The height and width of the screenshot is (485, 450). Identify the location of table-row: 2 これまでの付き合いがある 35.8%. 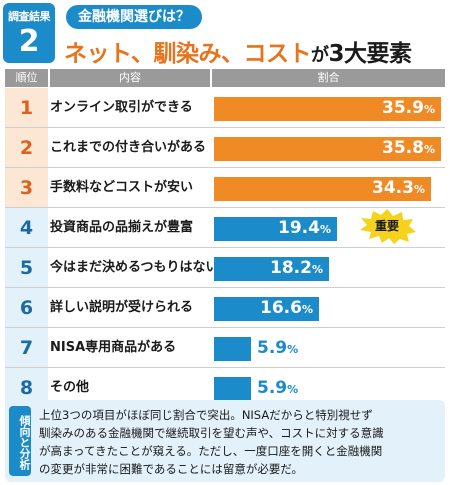
(225, 148).